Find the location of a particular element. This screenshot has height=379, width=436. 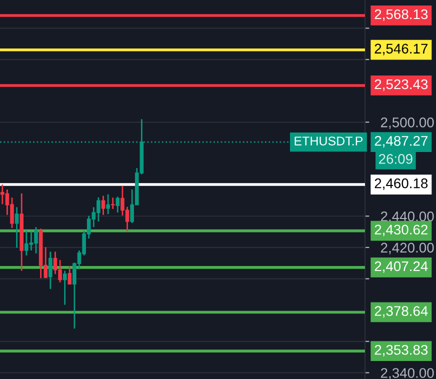

y-tick-label: 2,420.00 is located at coordinates (407, 248).